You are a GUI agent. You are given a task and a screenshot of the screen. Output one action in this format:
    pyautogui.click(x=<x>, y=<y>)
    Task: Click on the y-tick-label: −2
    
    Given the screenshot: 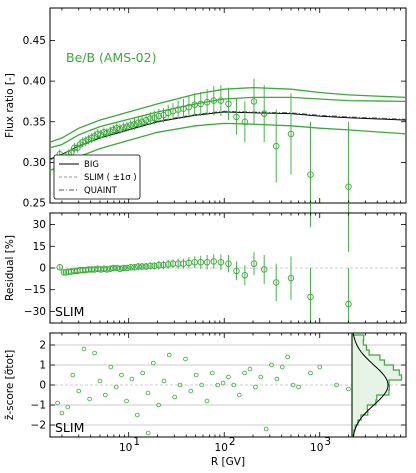 What is the action you would take?
    pyautogui.click(x=38, y=426)
    